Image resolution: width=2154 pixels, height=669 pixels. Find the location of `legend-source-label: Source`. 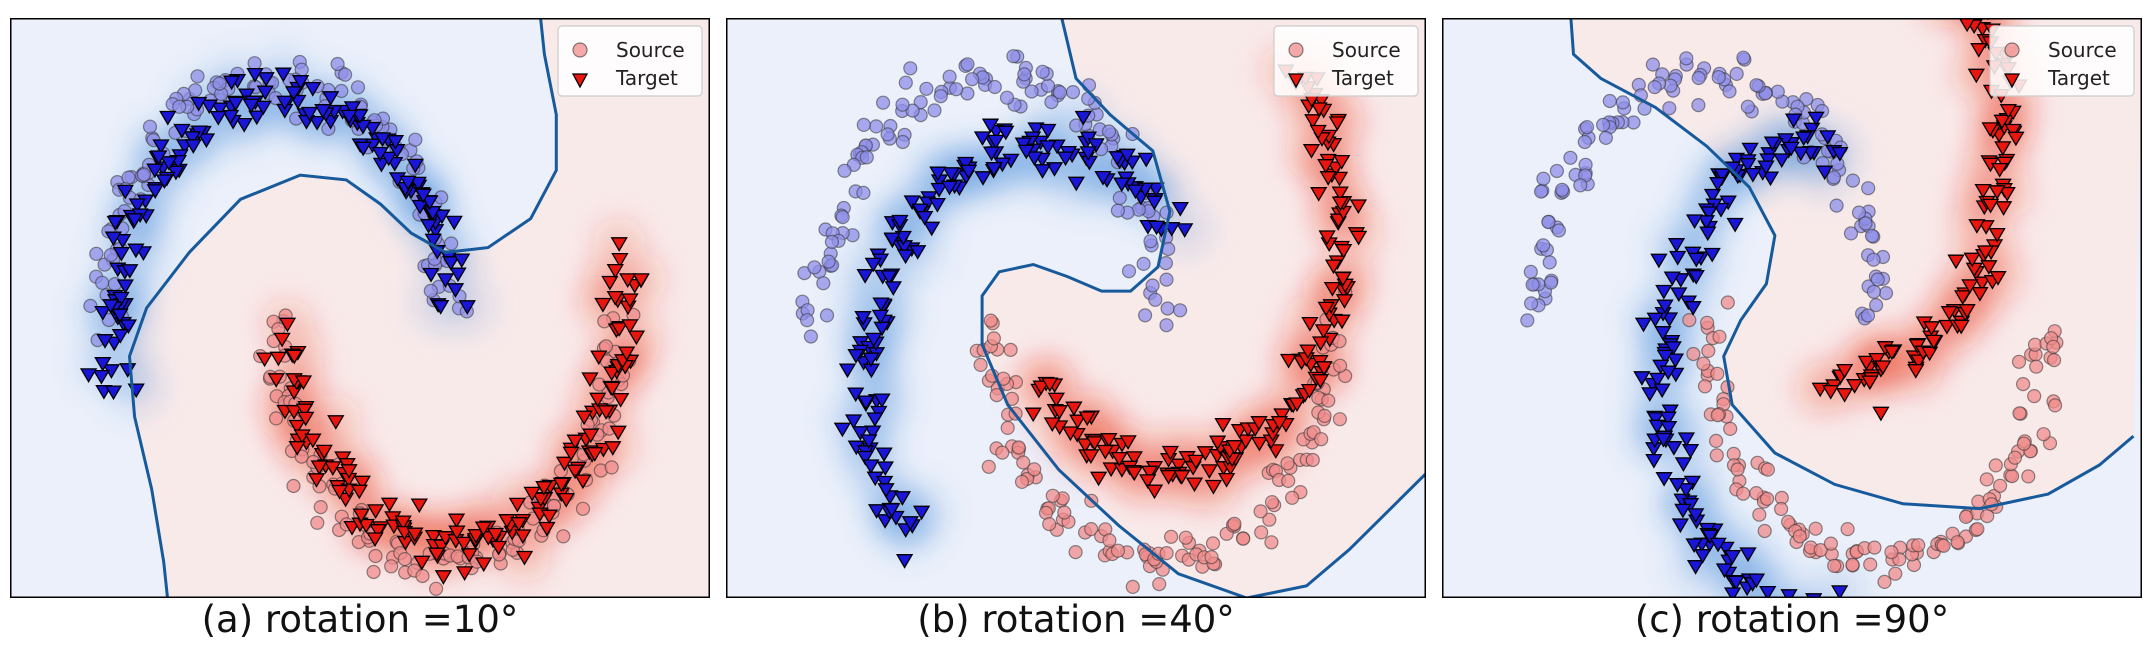

legend-source-label: Source is located at coordinates (650, 50).